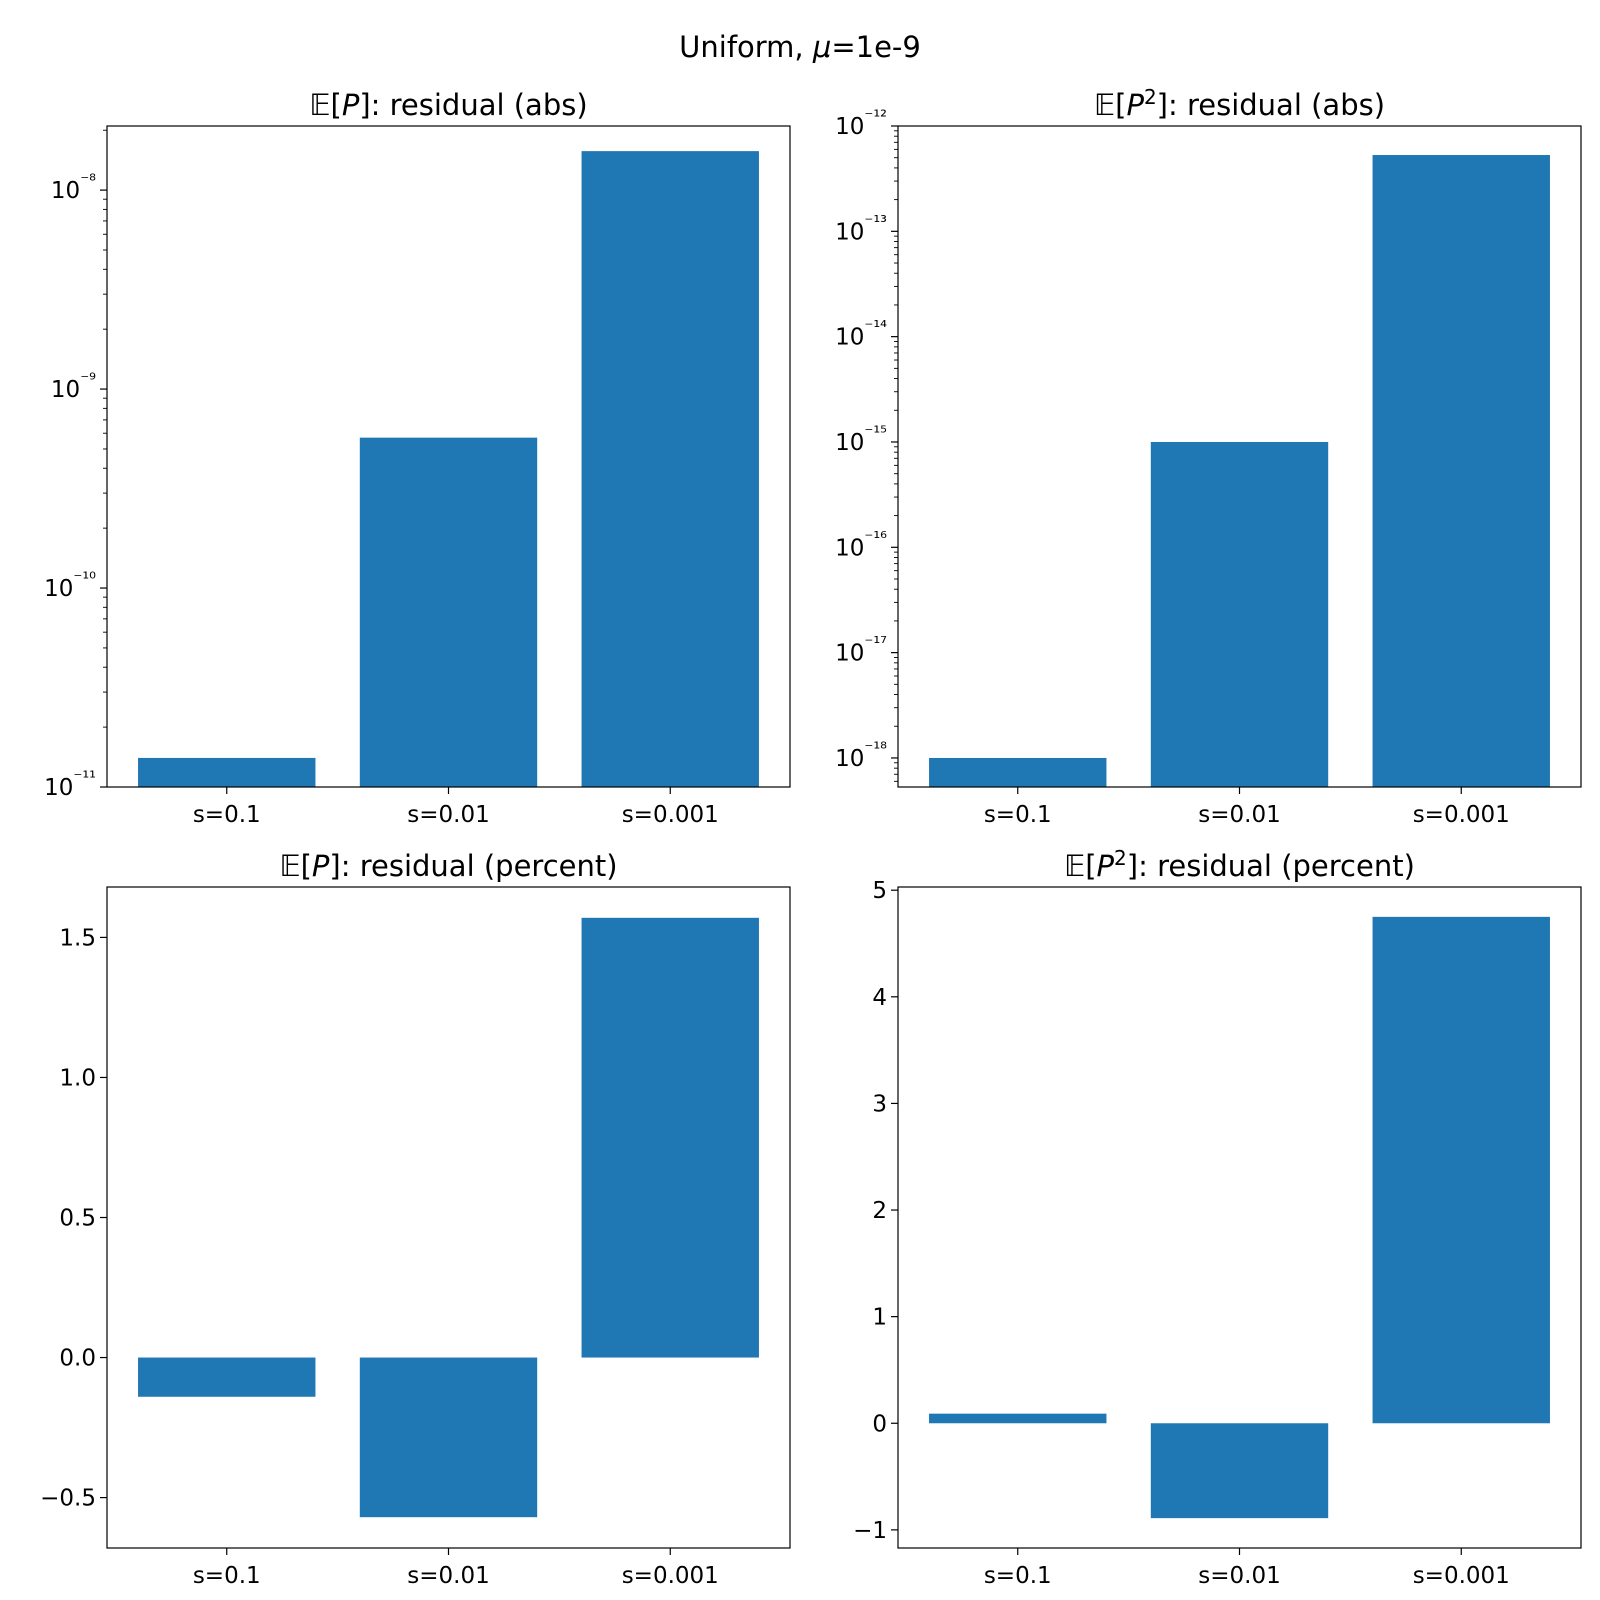  What do you see at coordinates (875, 328) in the screenshot?
I see `y-tick-exponent: ⁻¹⁴` at bounding box center [875, 328].